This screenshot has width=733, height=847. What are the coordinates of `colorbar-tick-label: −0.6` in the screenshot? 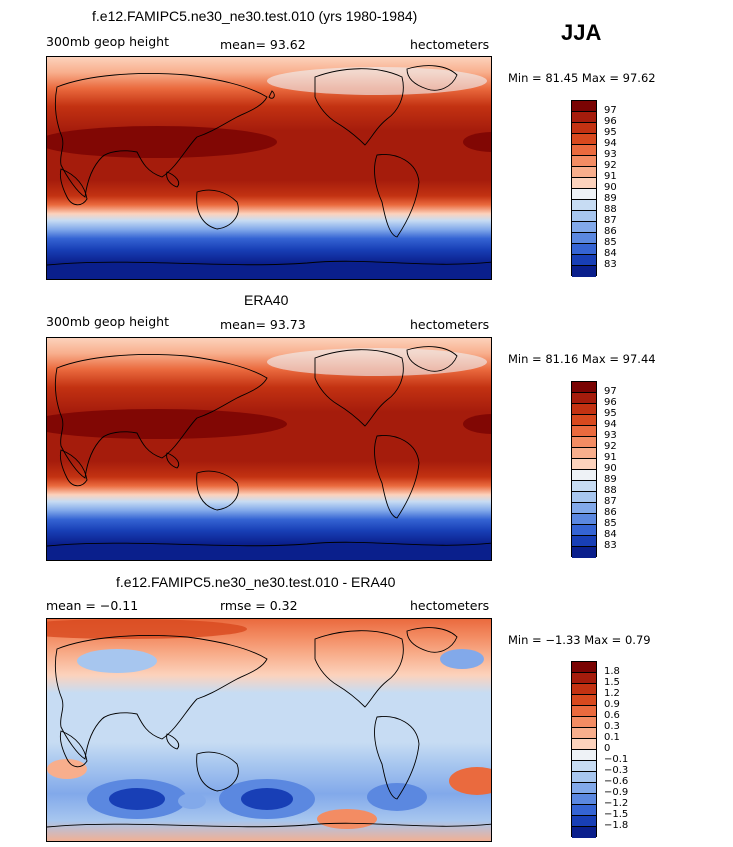 It's located at (616, 781).